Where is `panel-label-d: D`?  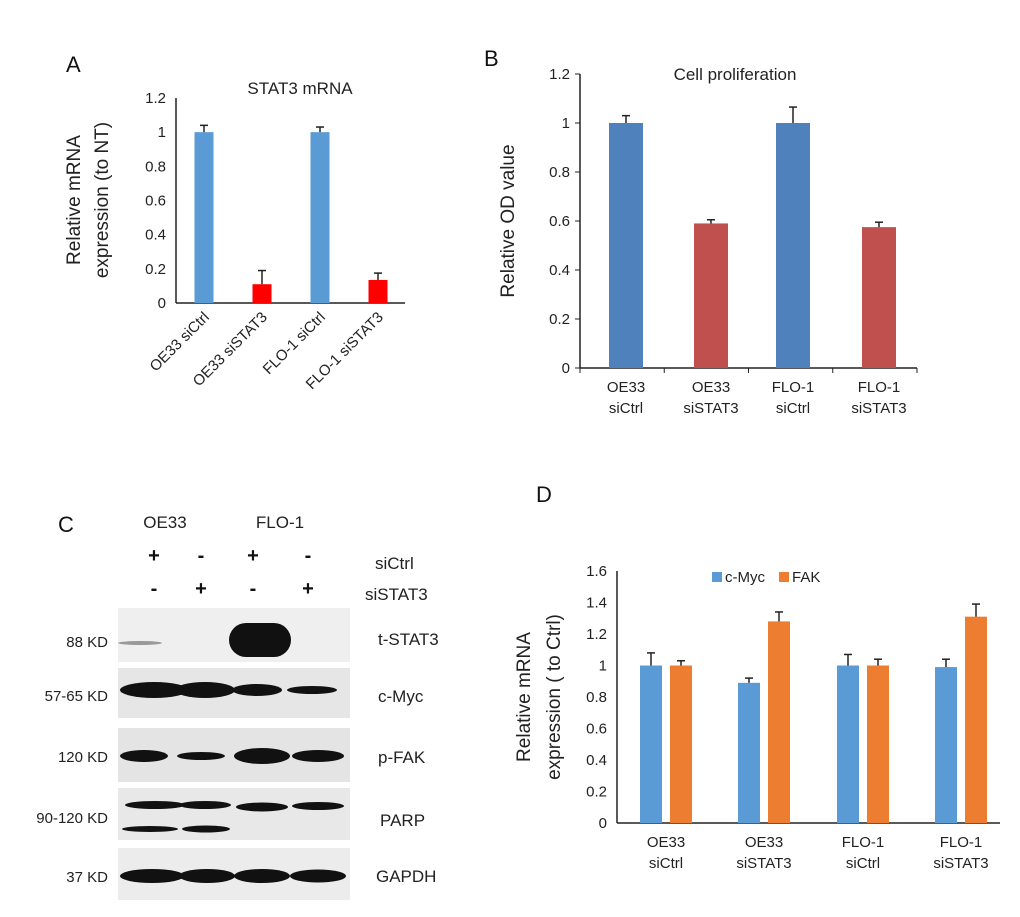 panel-label-d: D is located at coordinates (544, 494).